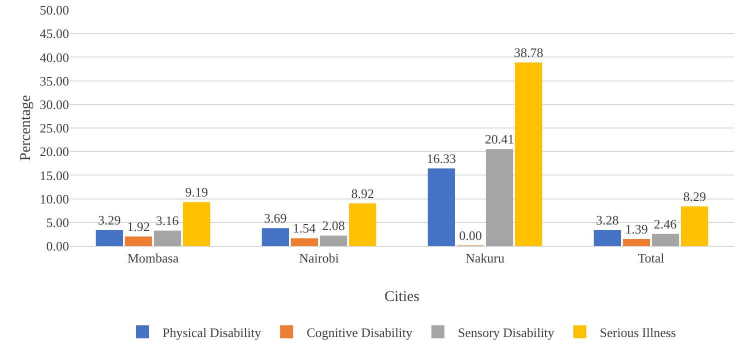 The image size is (744, 357). What do you see at coordinates (196, 192) in the screenshot?
I see `data-label: 9.19` at bounding box center [196, 192].